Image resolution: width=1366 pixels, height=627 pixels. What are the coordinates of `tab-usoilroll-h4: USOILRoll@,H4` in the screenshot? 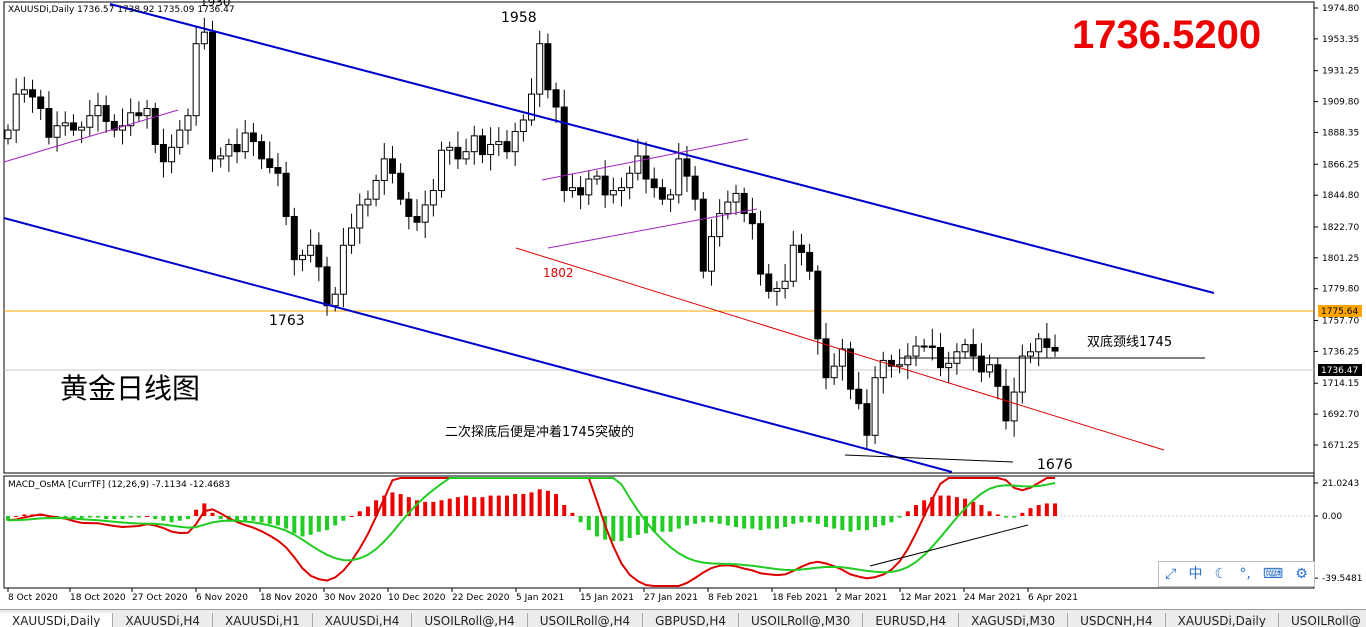 It's located at (470, 620).